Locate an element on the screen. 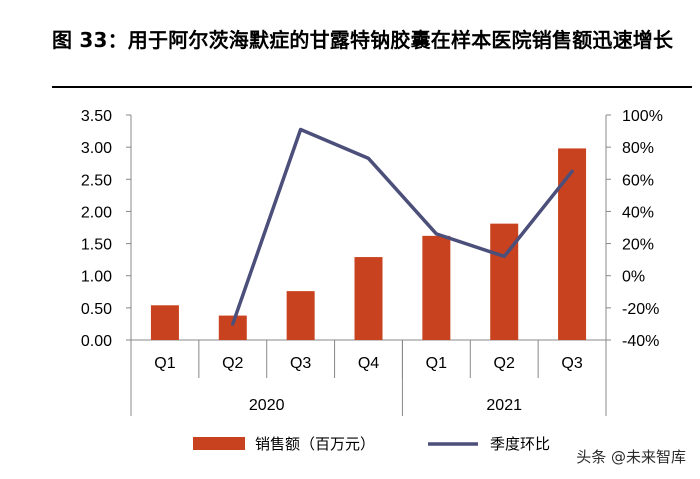 This screenshot has height=479, width=700. left-tick-label: 0.00 is located at coordinates (96, 341).